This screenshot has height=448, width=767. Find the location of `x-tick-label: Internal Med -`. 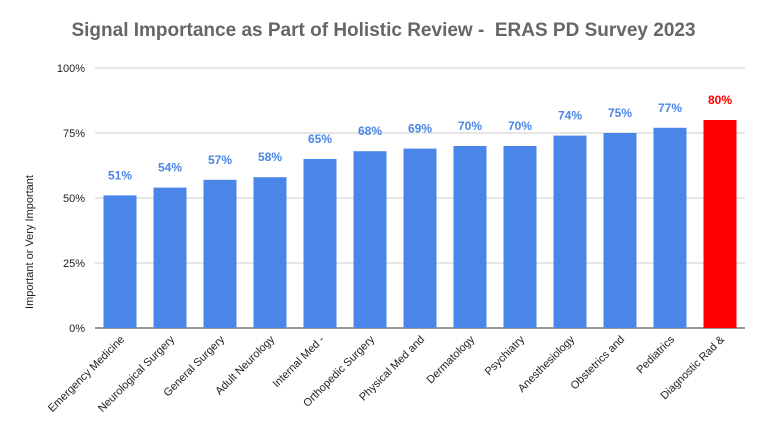

x-tick-label: Internal Med - is located at coordinates (299, 361).